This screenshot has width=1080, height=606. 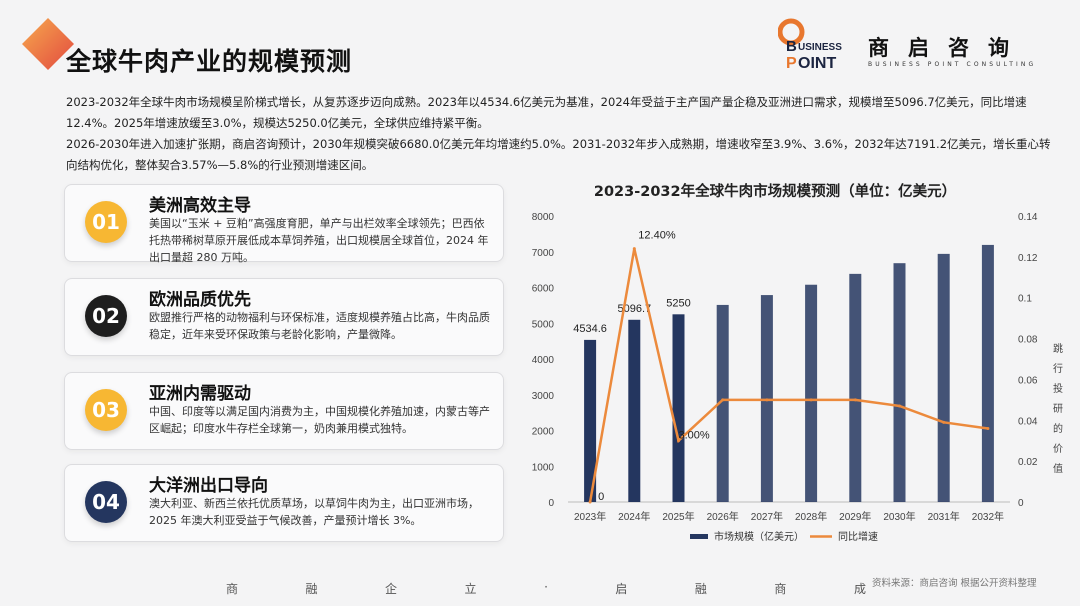 I want to click on y-right-tick-label: 0.02, so click(x=1028, y=462).